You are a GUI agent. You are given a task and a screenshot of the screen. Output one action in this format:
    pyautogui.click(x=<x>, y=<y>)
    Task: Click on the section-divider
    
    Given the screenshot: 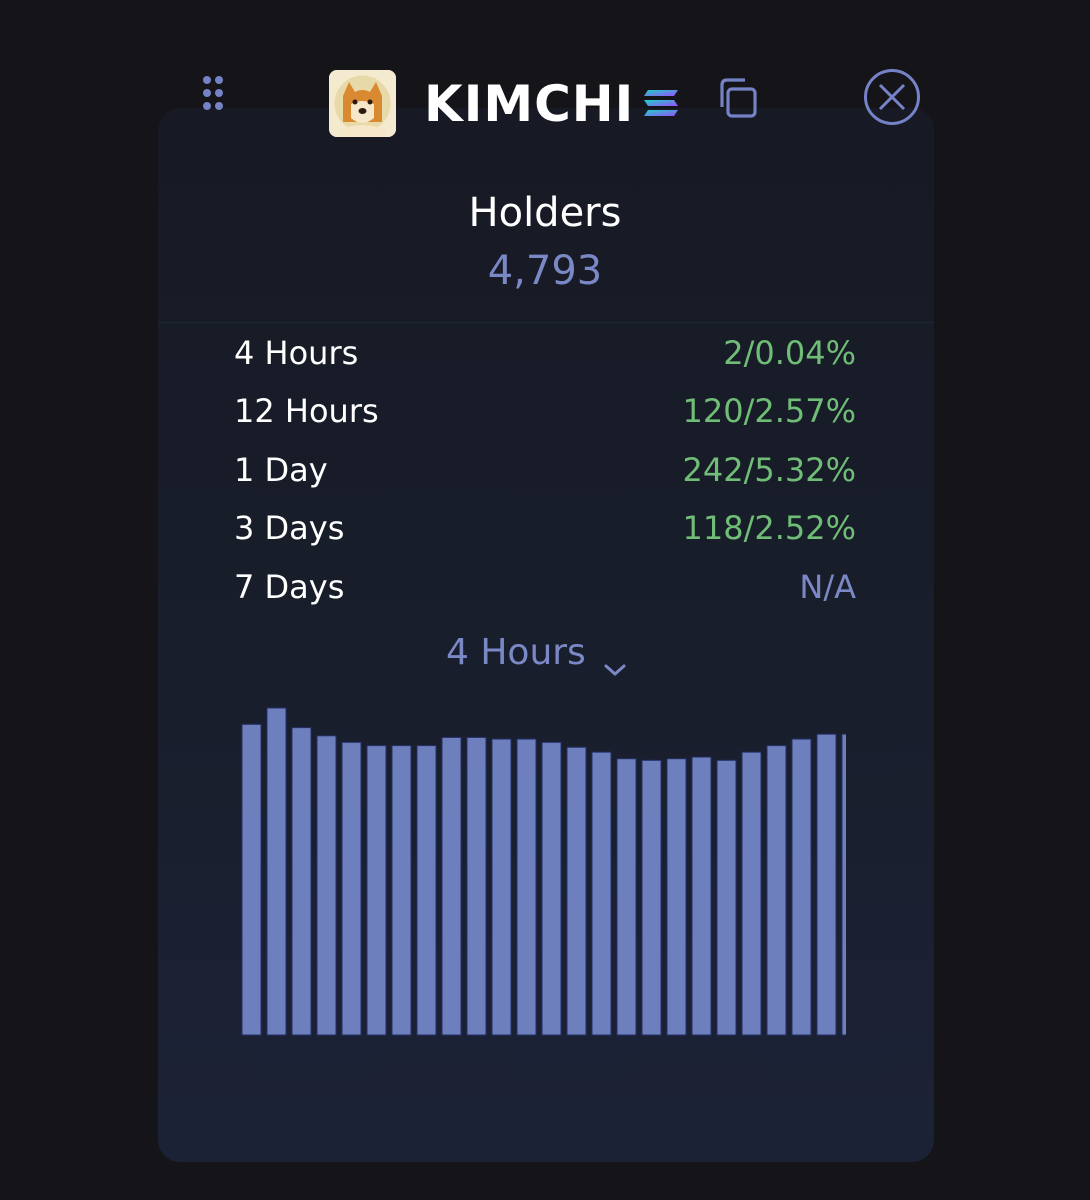 What is the action you would take?
    pyautogui.click(x=546, y=322)
    